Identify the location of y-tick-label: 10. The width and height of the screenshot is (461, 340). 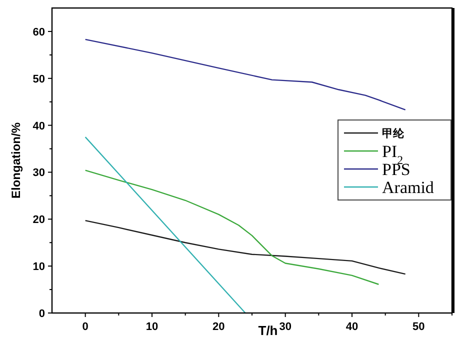
(38, 267).